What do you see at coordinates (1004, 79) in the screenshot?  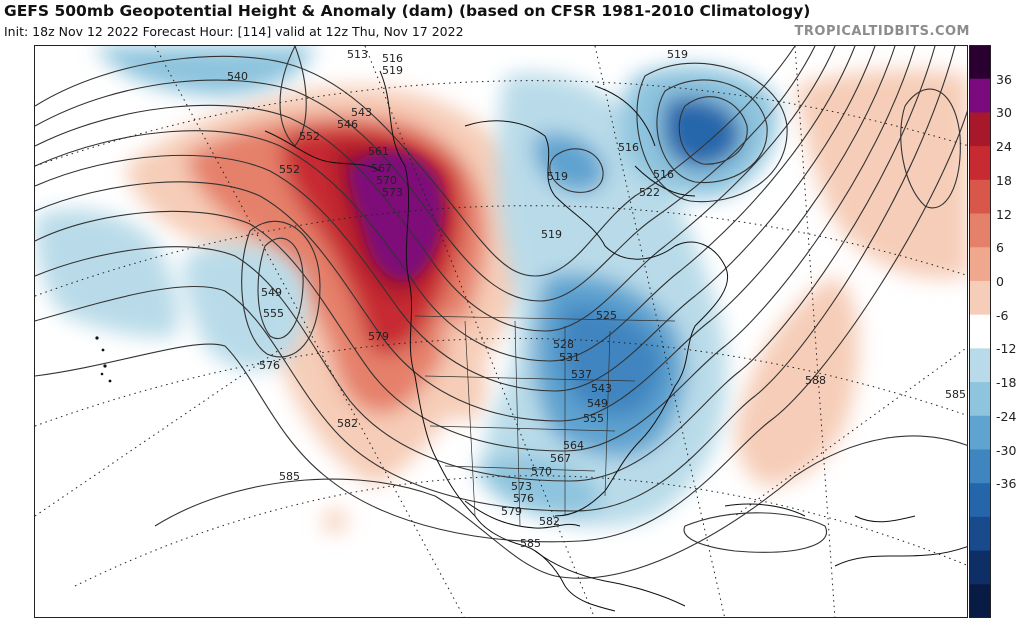 I see `colorbar-tick-label: 36` at bounding box center [1004, 79].